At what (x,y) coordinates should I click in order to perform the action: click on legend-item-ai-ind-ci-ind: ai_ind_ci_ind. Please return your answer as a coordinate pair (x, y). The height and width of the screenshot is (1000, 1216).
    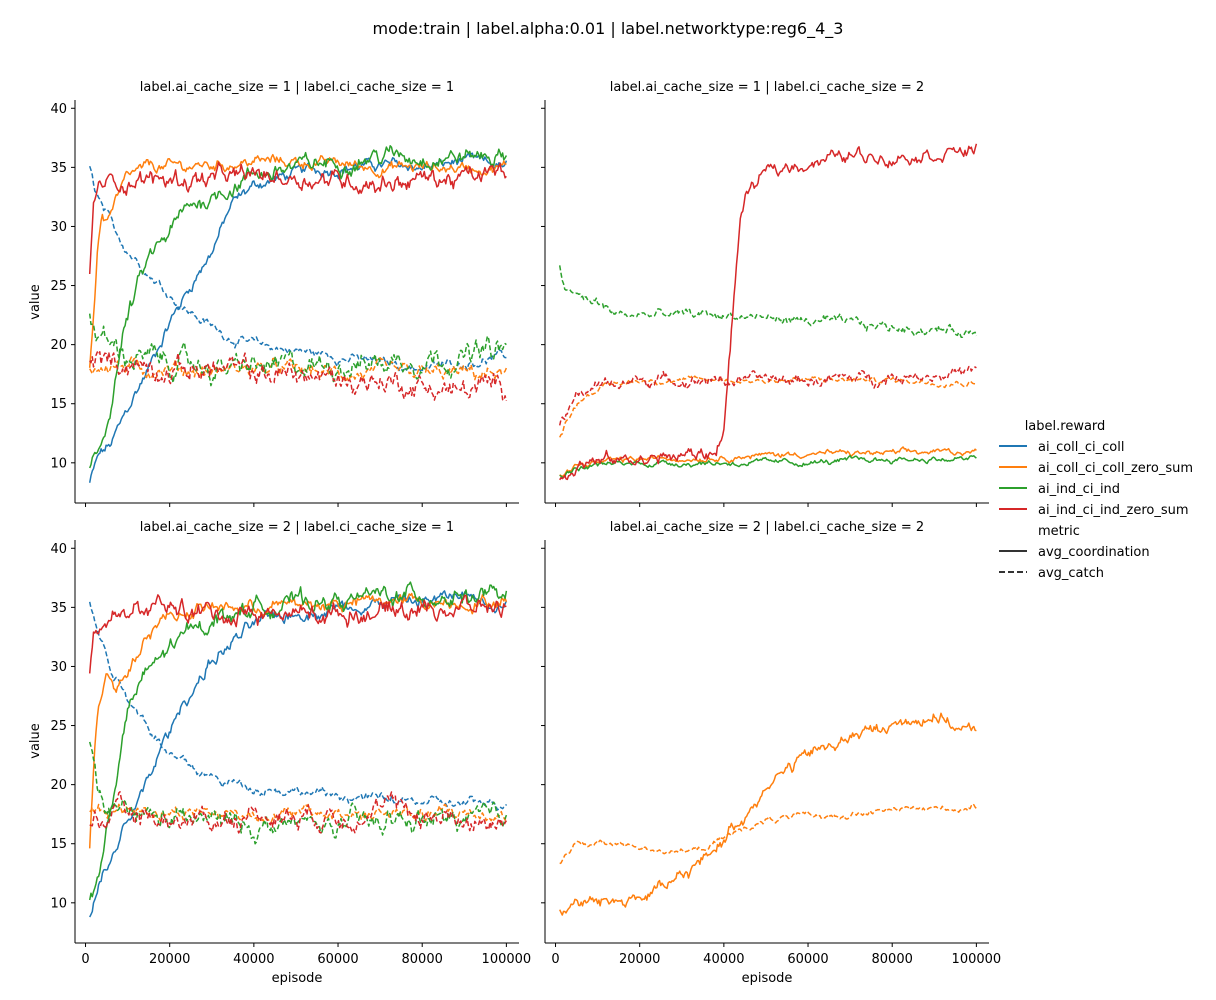
    Looking at the image, I should click on (1059, 489).